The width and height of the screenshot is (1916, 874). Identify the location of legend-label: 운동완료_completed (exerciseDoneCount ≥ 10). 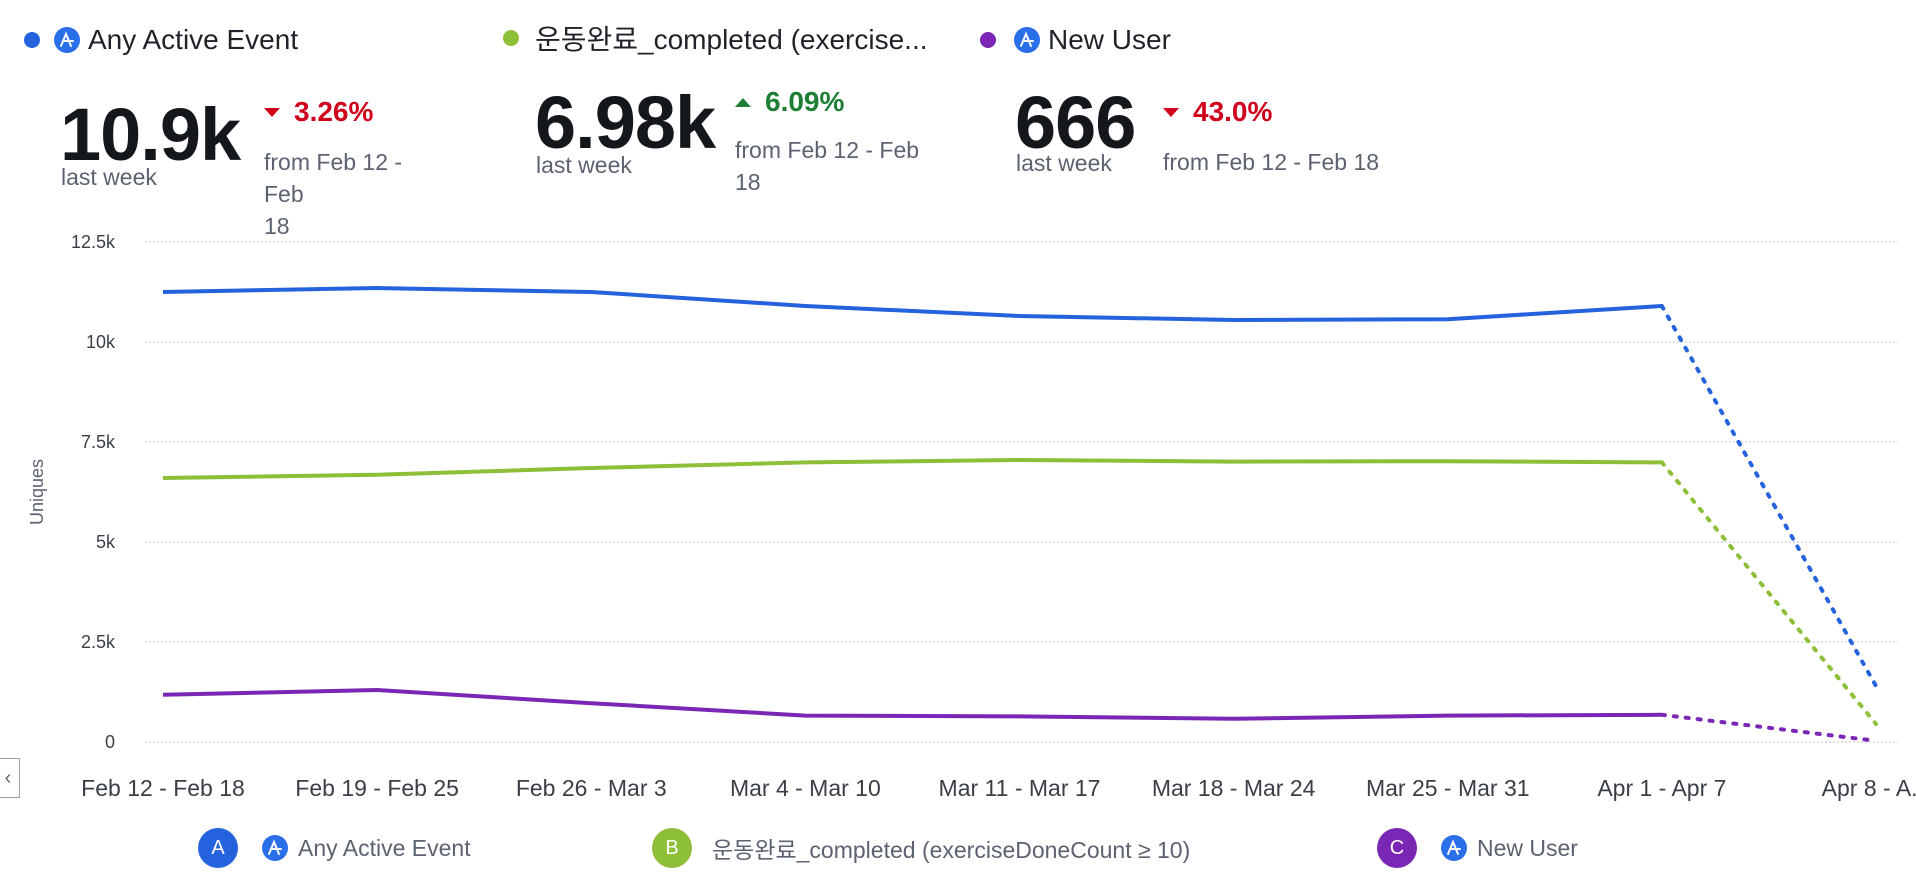
(951, 850).